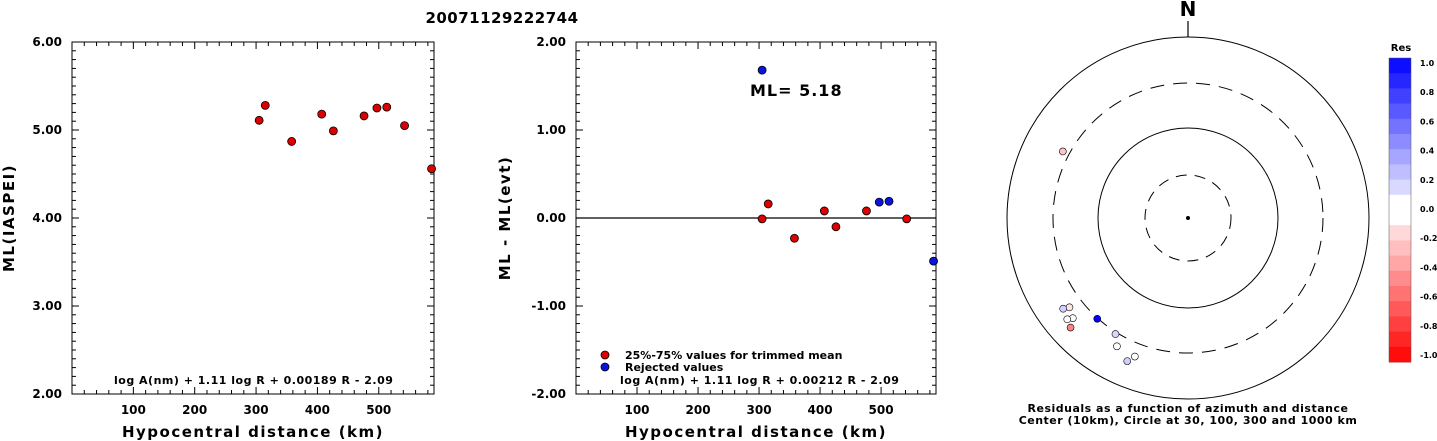 This screenshot has height=441, width=1437. I want to click on colorbar-label: 0.4, so click(1427, 151).